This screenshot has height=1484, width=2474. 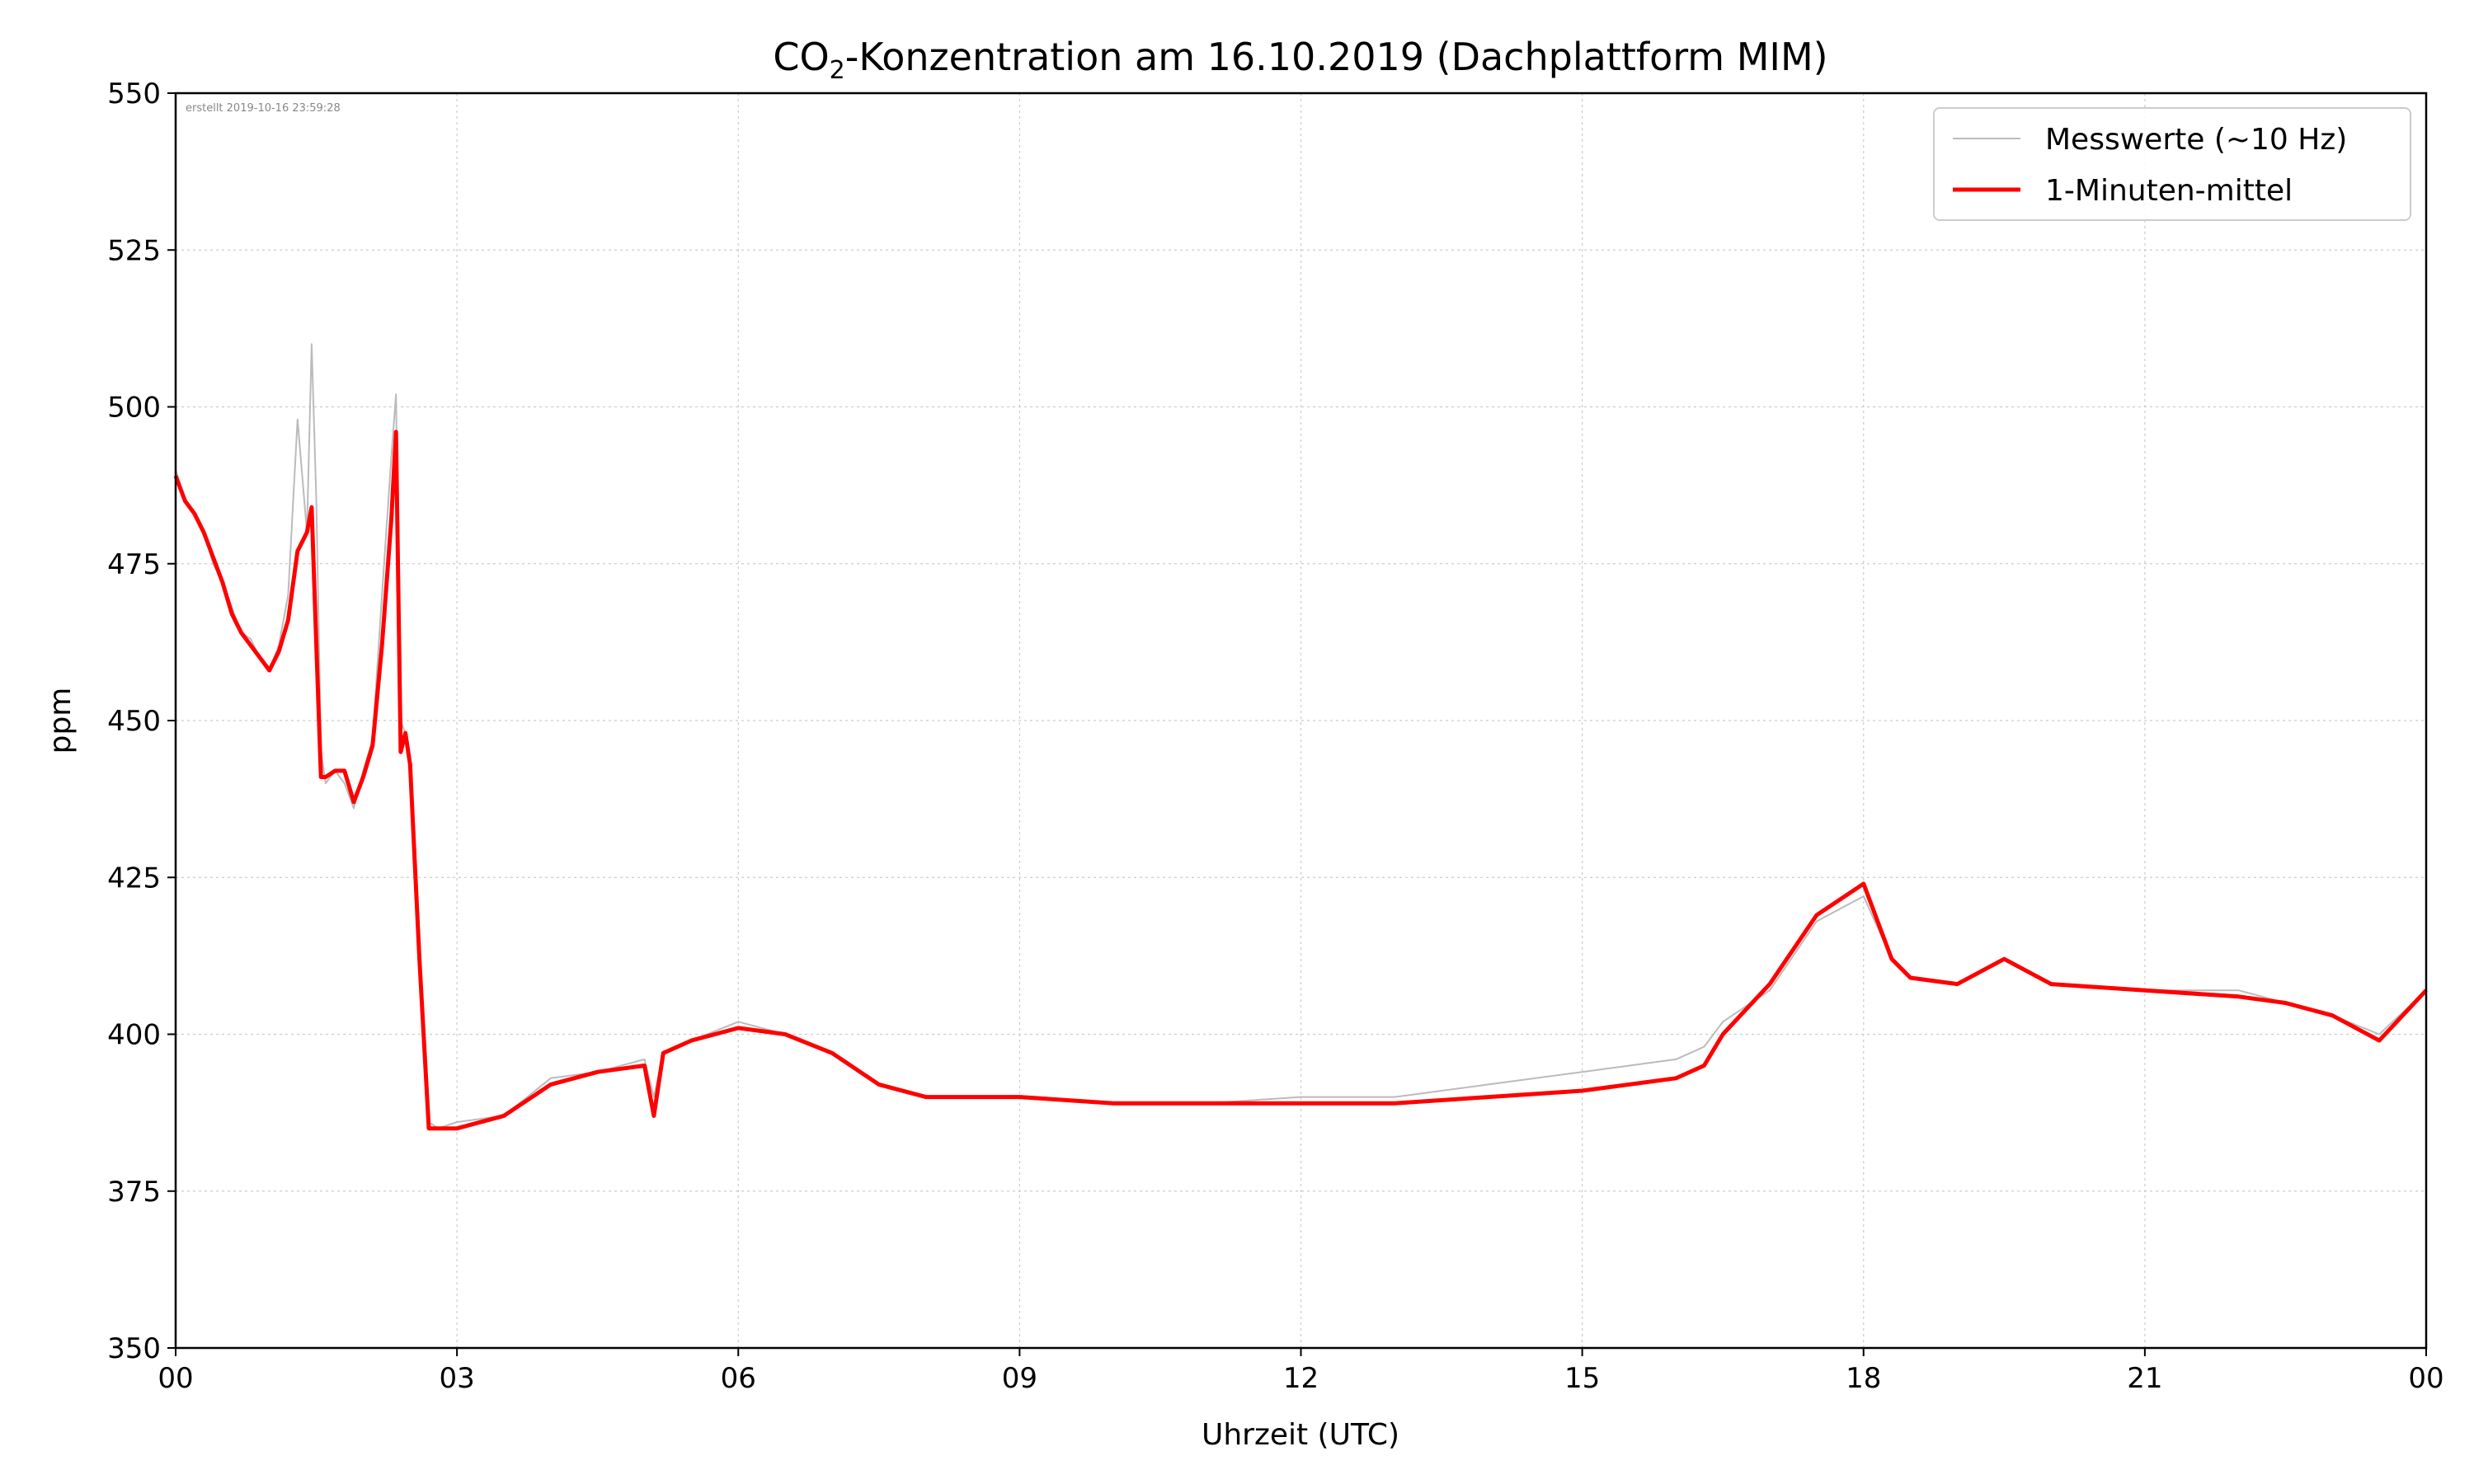 I want to click on y-tick-label: 550, so click(x=134, y=93).